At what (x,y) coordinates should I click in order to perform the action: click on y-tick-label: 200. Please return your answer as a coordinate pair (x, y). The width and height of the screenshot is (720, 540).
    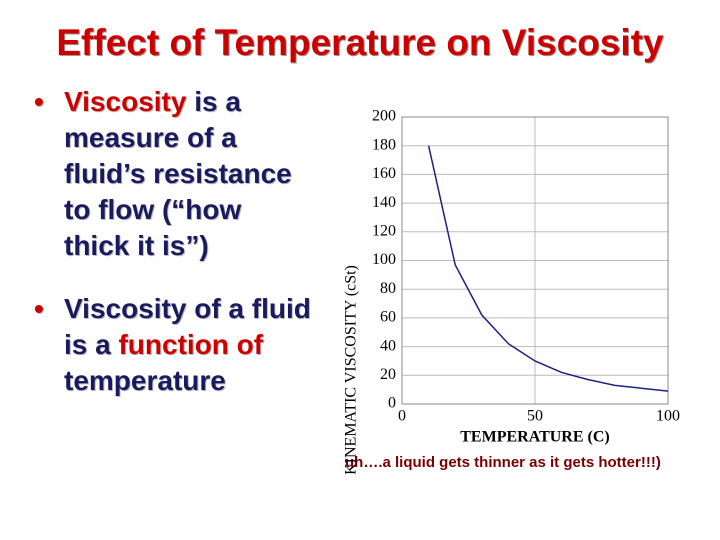
    Looking at the image, I should click on (384, 116).